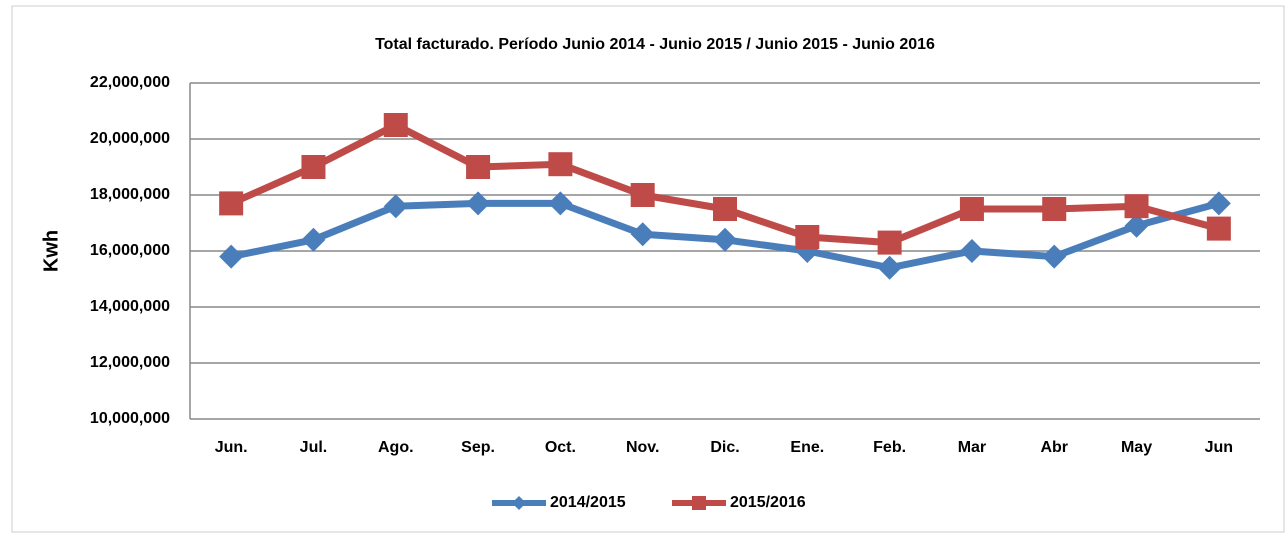 This screenshot has width=1288, height=534. I want to click on x-tick-label: Jun., so click(231, 447).